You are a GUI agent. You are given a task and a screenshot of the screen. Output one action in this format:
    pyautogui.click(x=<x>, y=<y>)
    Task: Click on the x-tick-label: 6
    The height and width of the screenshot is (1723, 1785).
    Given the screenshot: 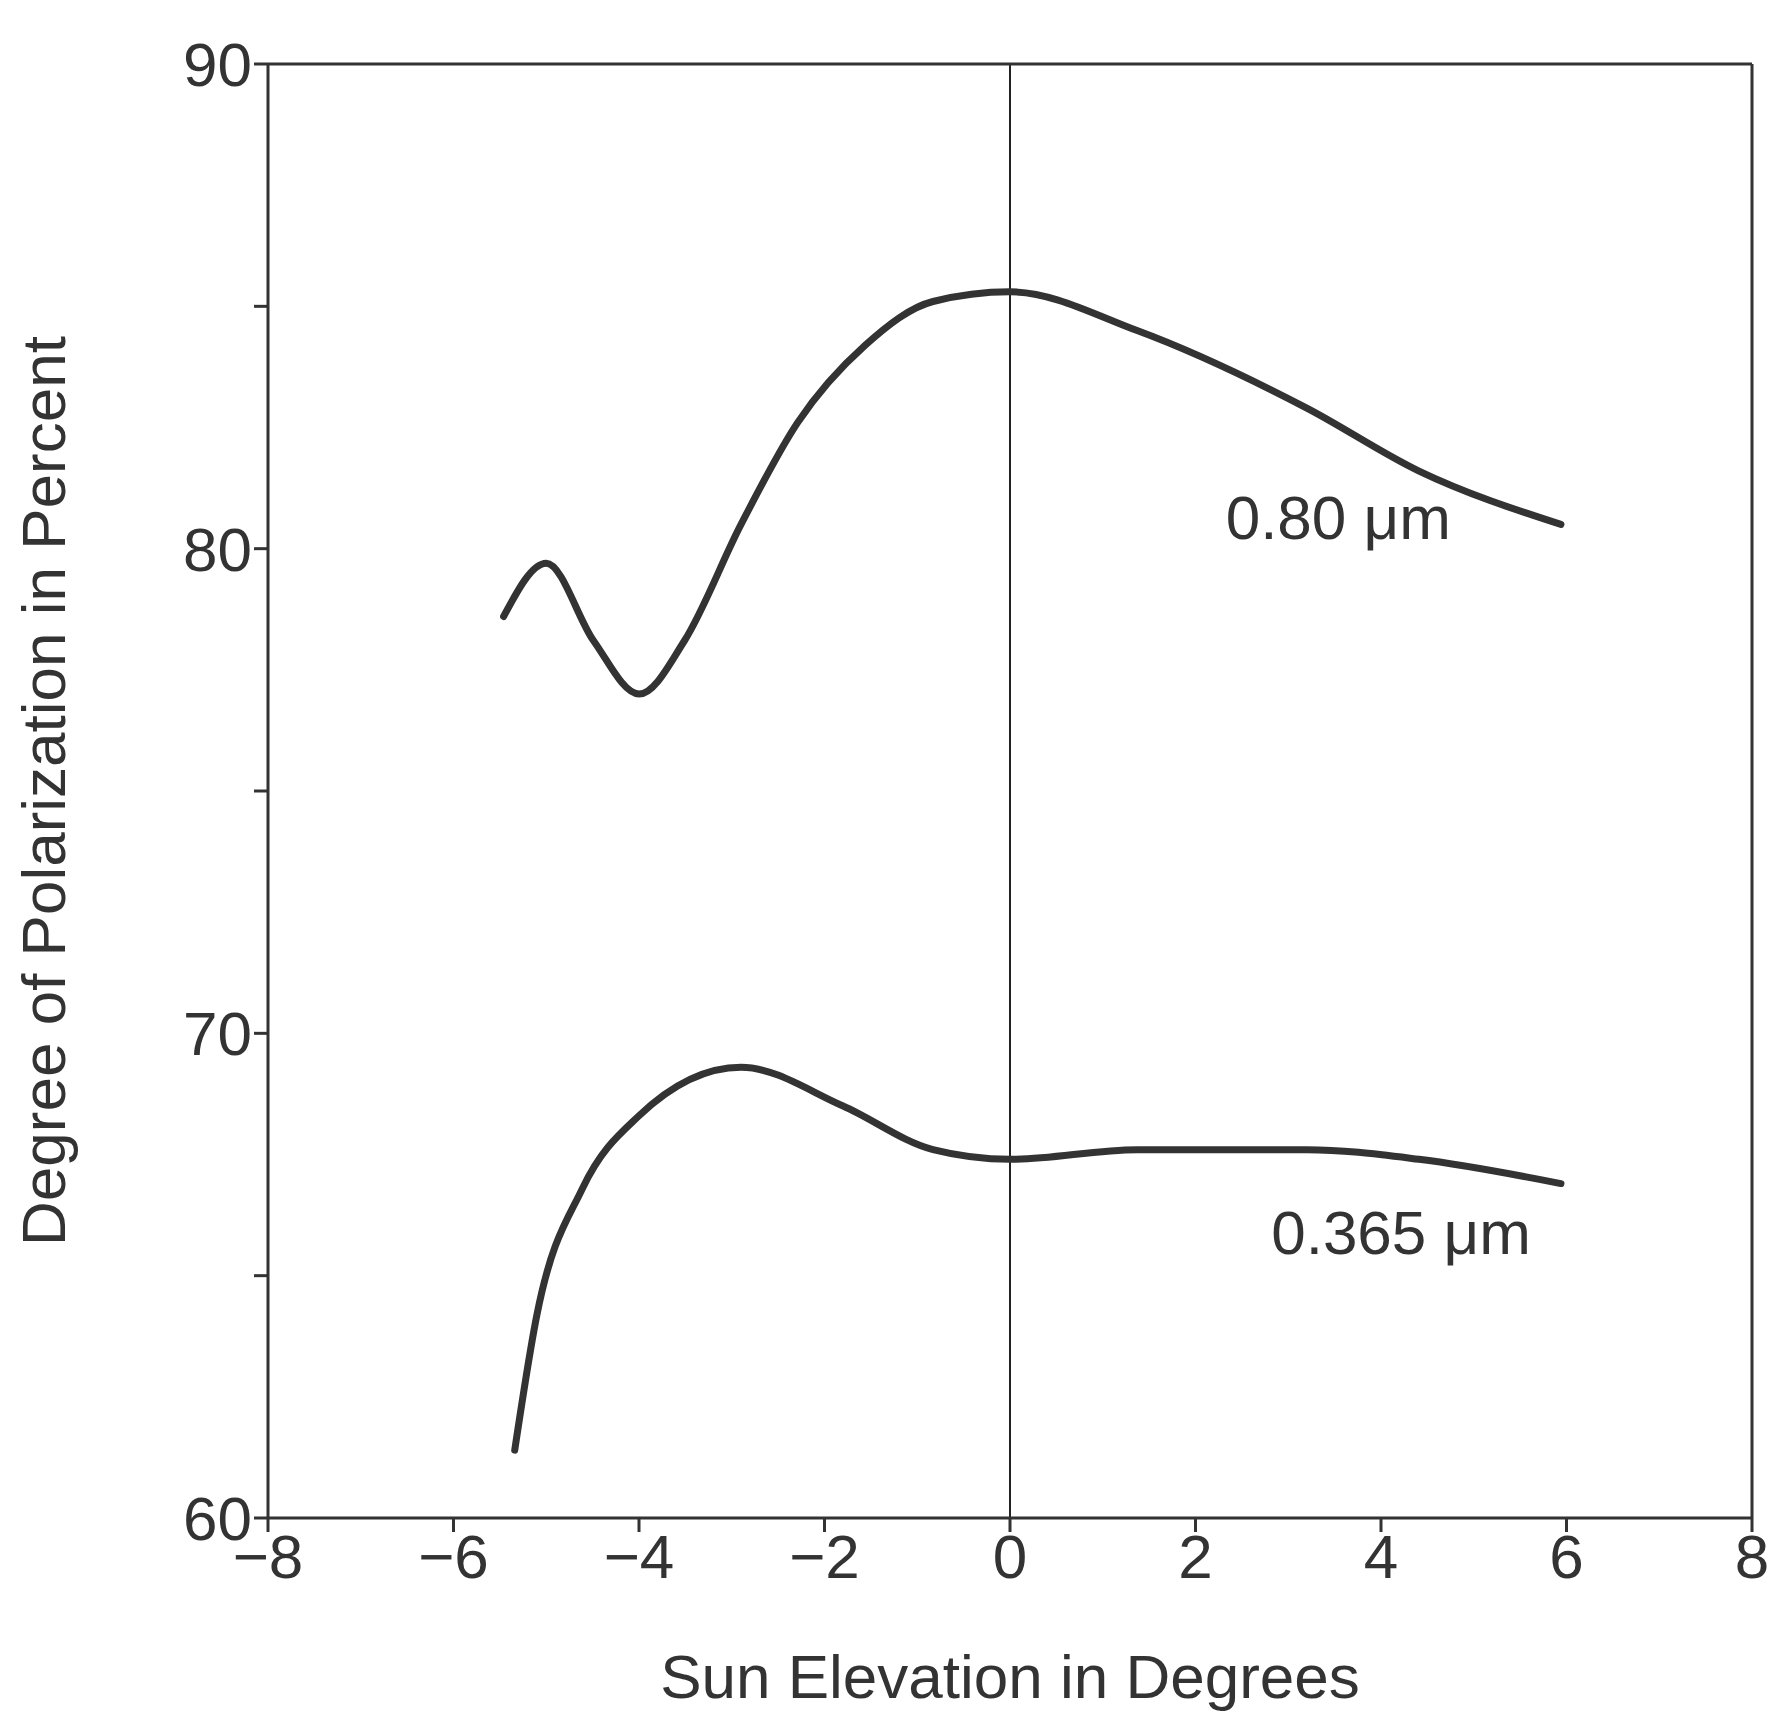 What is the action you would take?
    pyautogui.click(x=1566, y=1557)
    